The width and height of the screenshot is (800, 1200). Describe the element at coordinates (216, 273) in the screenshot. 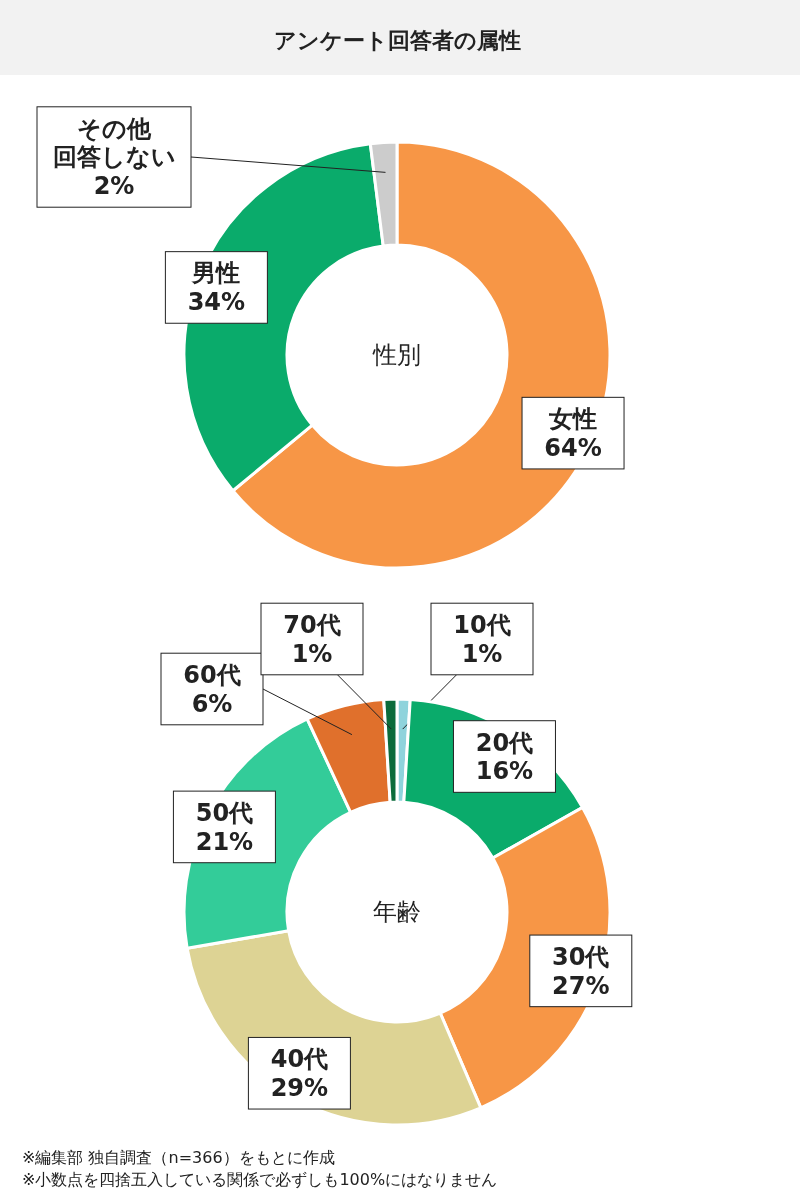

I see `slice-label: 男性` at that location.